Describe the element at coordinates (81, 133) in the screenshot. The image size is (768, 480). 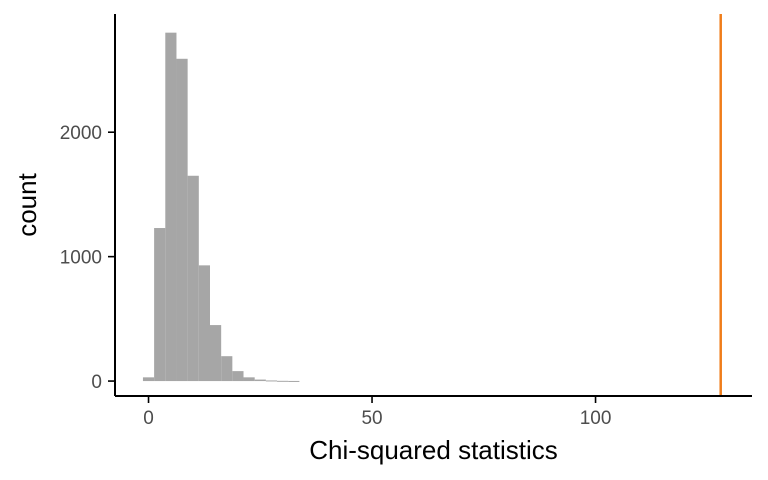
I see `y-tick-label: 2000` at that location.